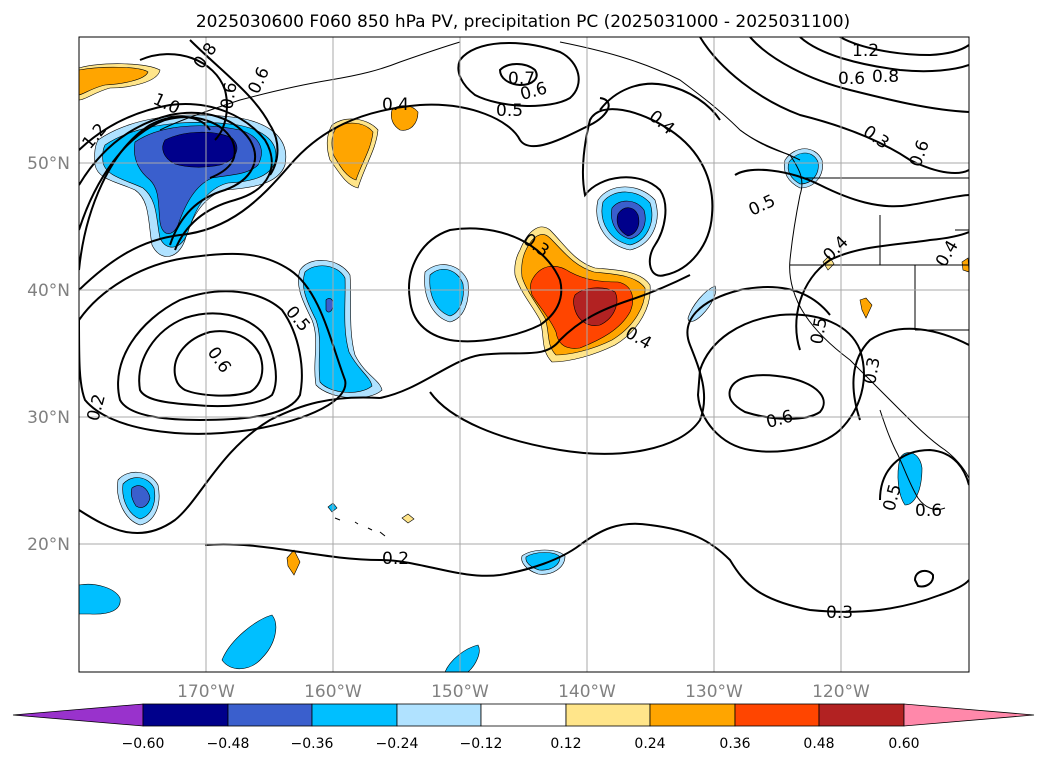 The height and width of the screenshot is (765, 1047). I want to click on coast-west, so click(879, 336).